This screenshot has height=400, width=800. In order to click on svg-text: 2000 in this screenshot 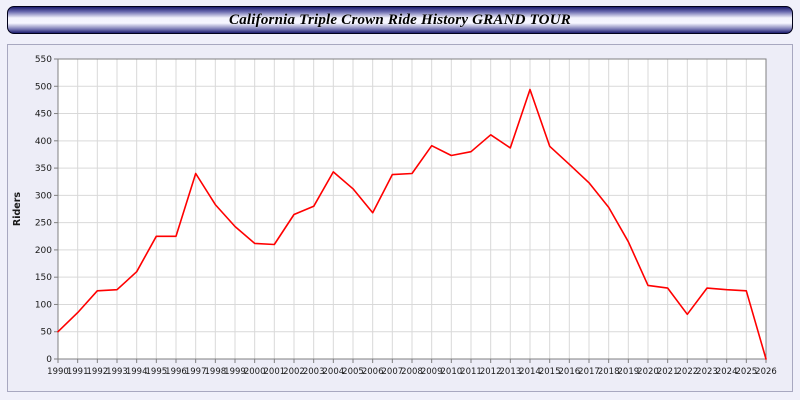, I will do `click(255, 372)`.